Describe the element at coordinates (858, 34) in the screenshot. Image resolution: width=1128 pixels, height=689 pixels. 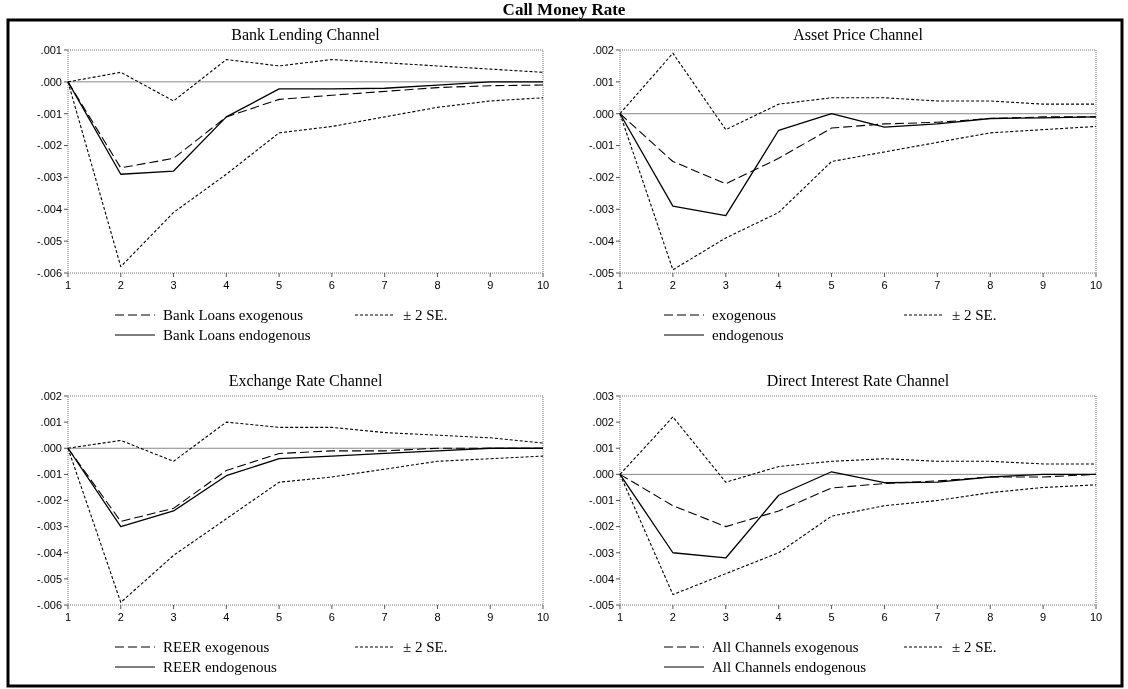
I see `chart-title: Asset Price Channel` at that location.